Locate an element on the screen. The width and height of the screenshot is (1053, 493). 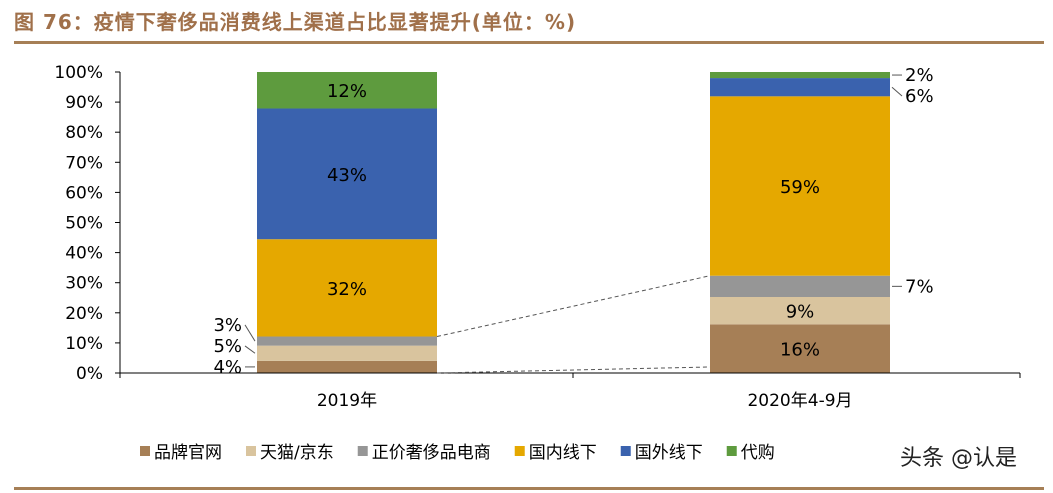
data-label: 16% is located at coordinates (800, 350).